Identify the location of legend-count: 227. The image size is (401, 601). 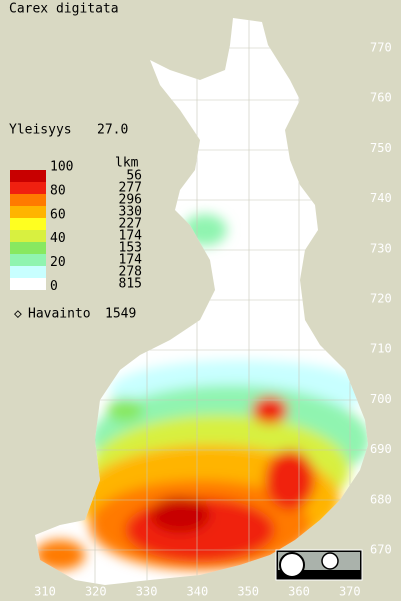
(130, 224).